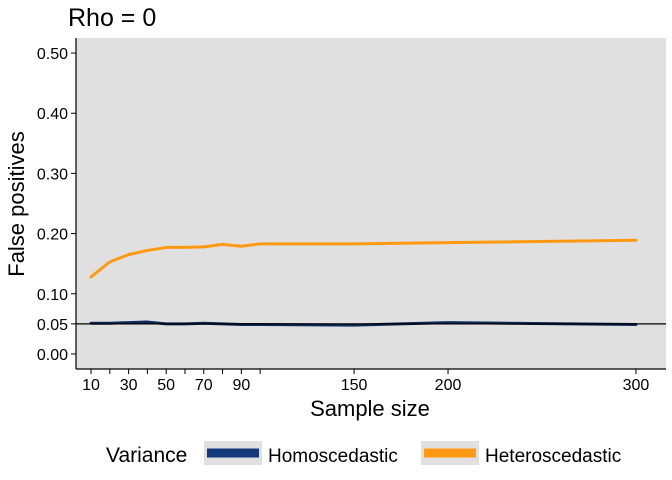 This screenshot has width=672, height=480. What do you see at coordinates (112, 18) in the screenshot?
I see `chart-title: Rho = 0` at bounding box center [112, 18].